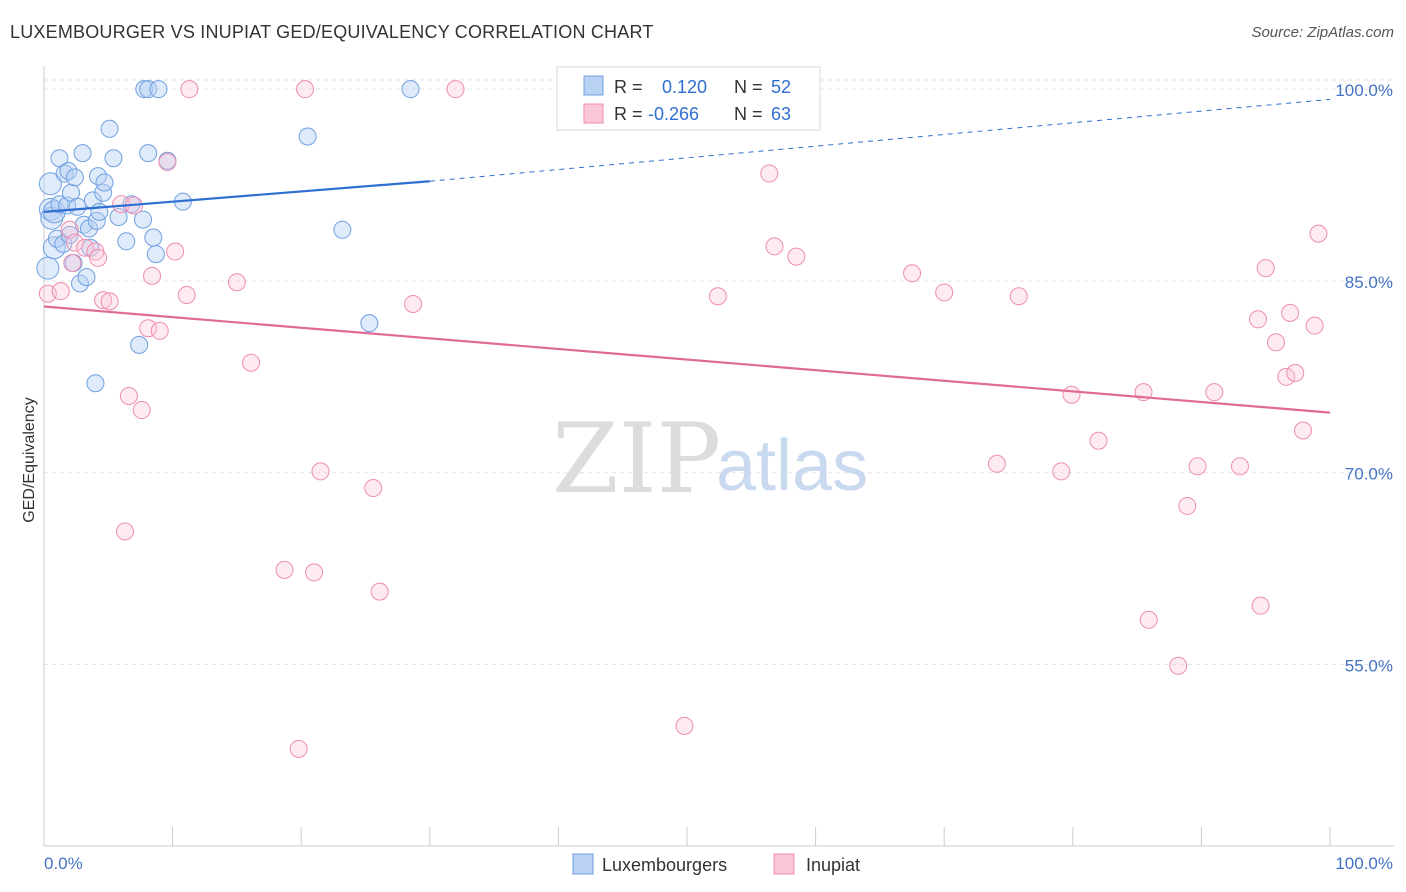 This screenshot has width=1406, height=892. What do you see at coordinates (833, 865) in the screenshot?
I see `series-legend-label-inupiat: Inupiat` at bounding box center [833, 865].